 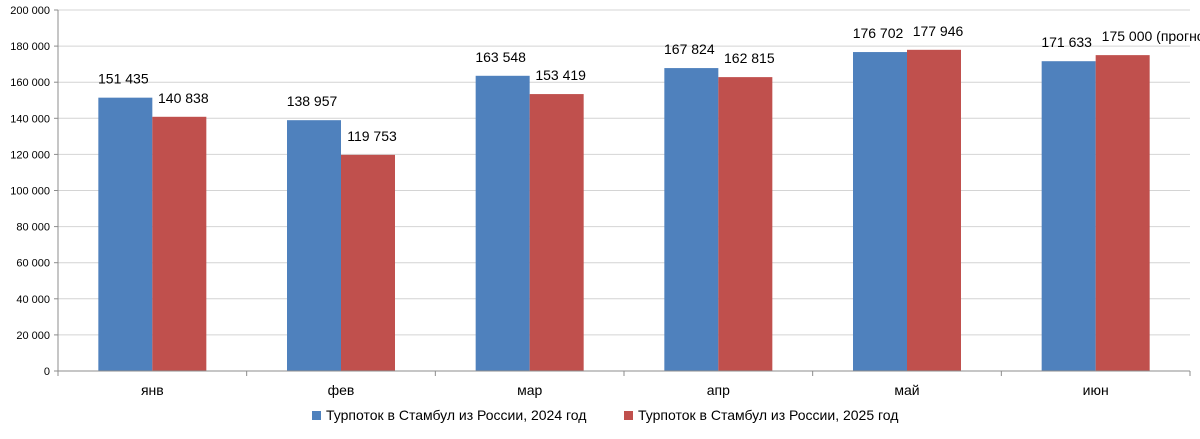 What do you see at coordinates (906, 390) in the screenshot?
I see `x-category-label: май` at bounding box center [906, 390].